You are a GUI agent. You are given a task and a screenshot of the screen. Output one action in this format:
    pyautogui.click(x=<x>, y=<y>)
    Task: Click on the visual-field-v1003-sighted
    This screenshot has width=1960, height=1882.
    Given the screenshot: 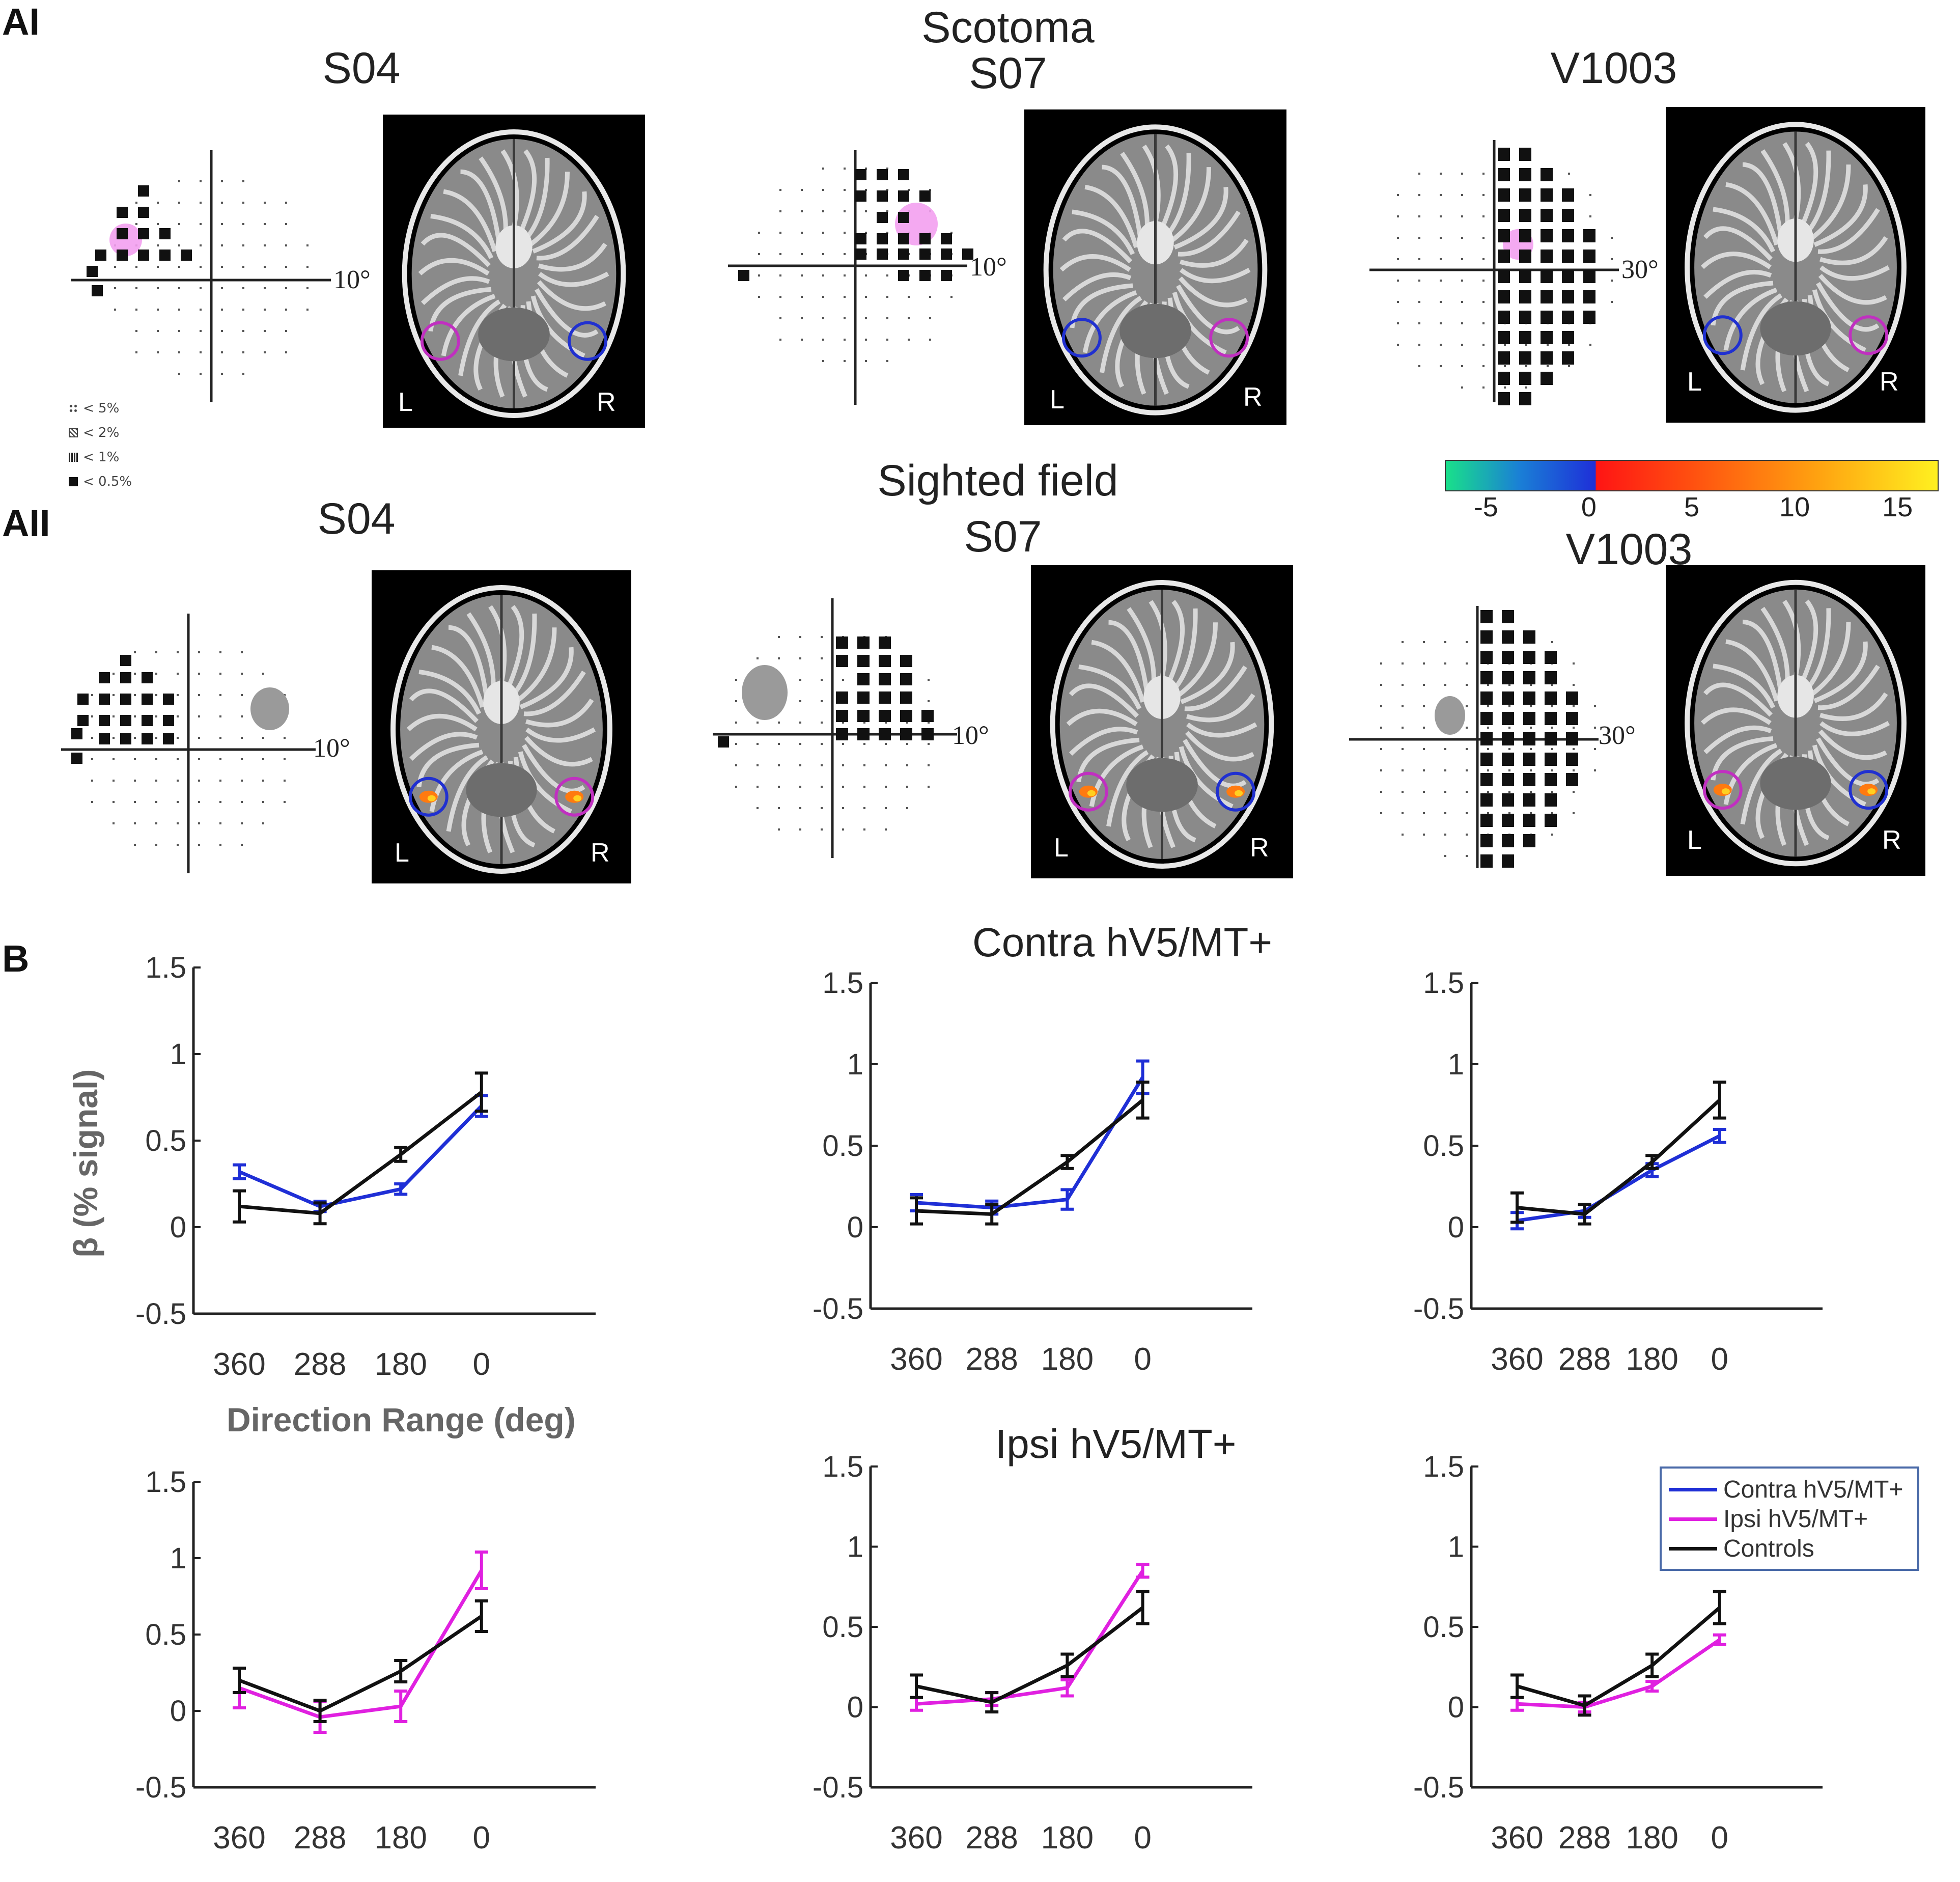 What is the action you would take?
    pyautogui.click(x=1474, y=737)
    